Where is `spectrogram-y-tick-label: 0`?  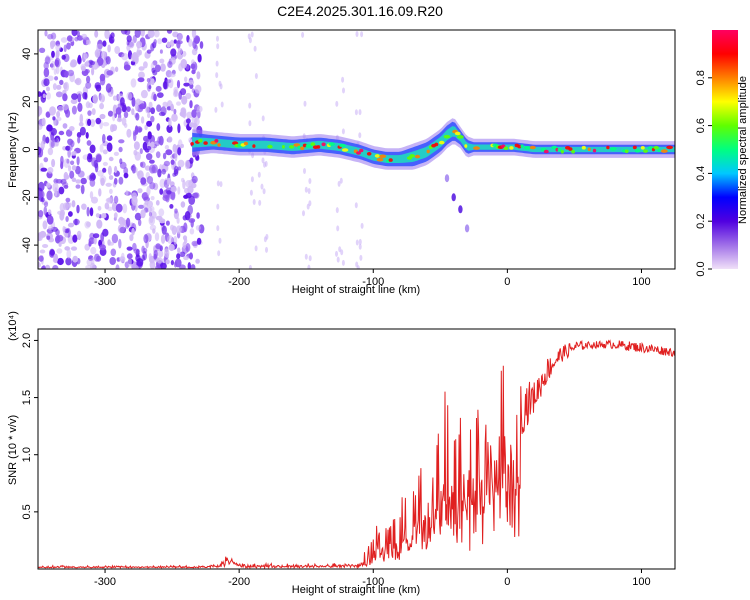 spectrogram-y-tick-label: 0 is located at coordinates (27, 149).